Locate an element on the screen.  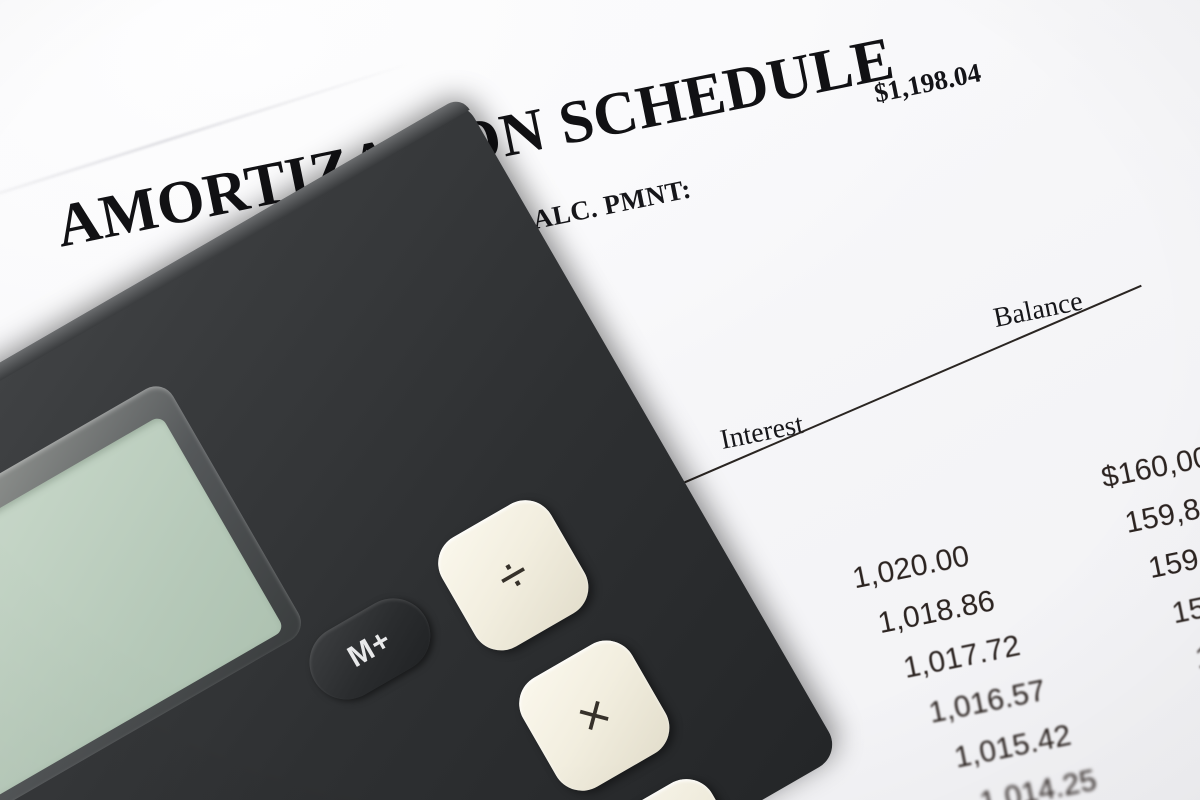
cell-interest: 1,020.00 is located at coordinates (911, 567).